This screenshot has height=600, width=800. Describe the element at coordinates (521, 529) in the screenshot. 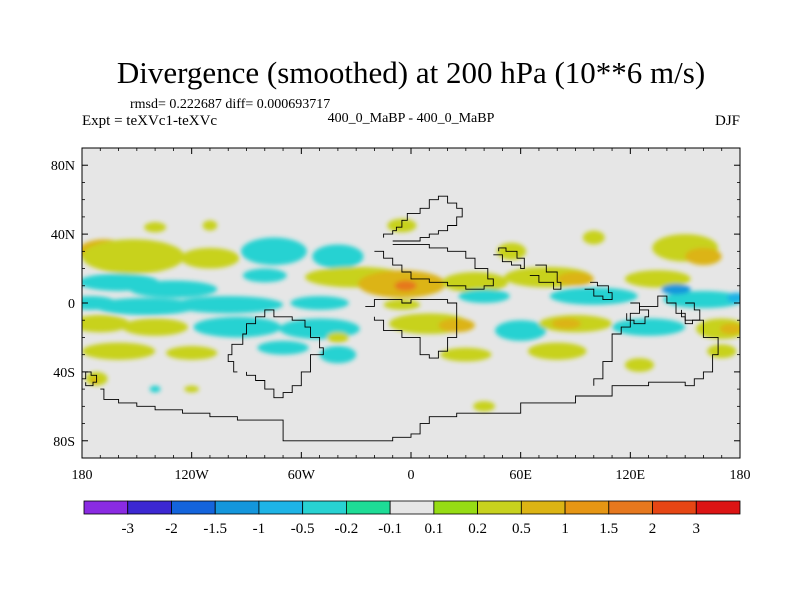

I see `colorbar-label: 0.5` at that location.